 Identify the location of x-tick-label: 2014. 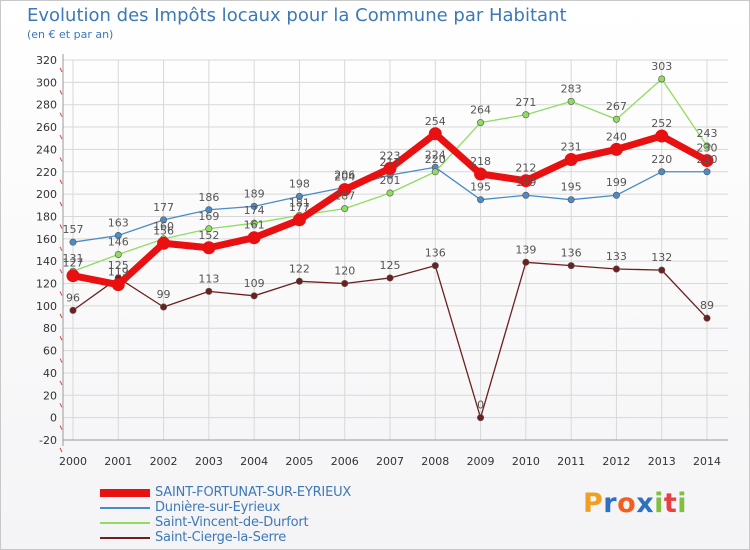
(707, 461).